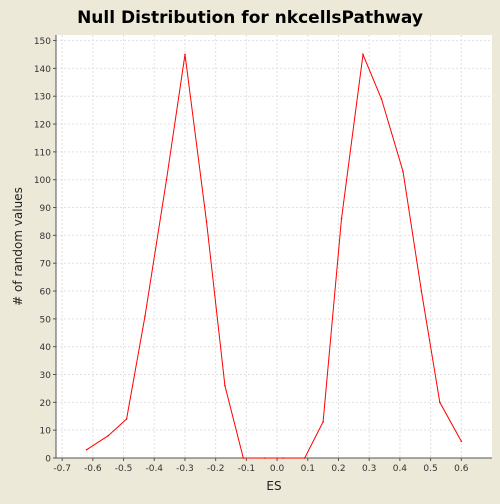  Describe the element at coordinates (42, 98) in the screenshot. I see `y-tick-label: 130` at that location.